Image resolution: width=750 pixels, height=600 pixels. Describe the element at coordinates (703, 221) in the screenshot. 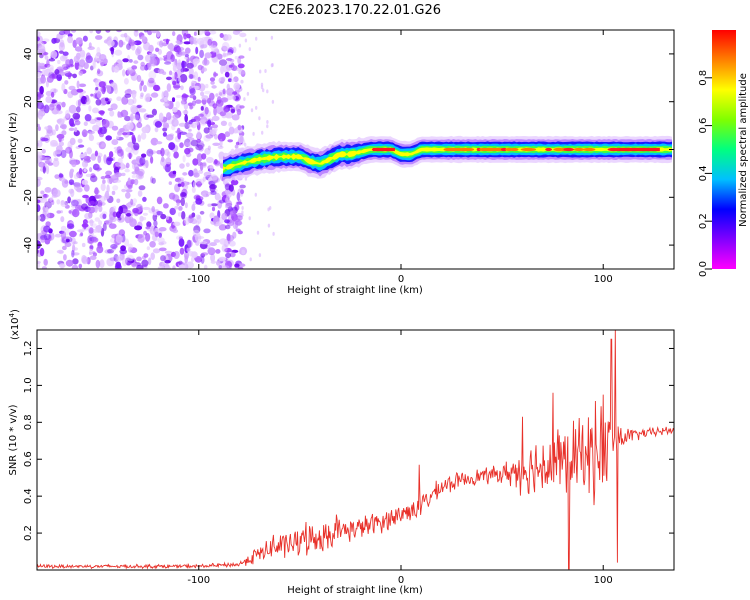

I see `colorbar-tick-label: 0.2` at that location.